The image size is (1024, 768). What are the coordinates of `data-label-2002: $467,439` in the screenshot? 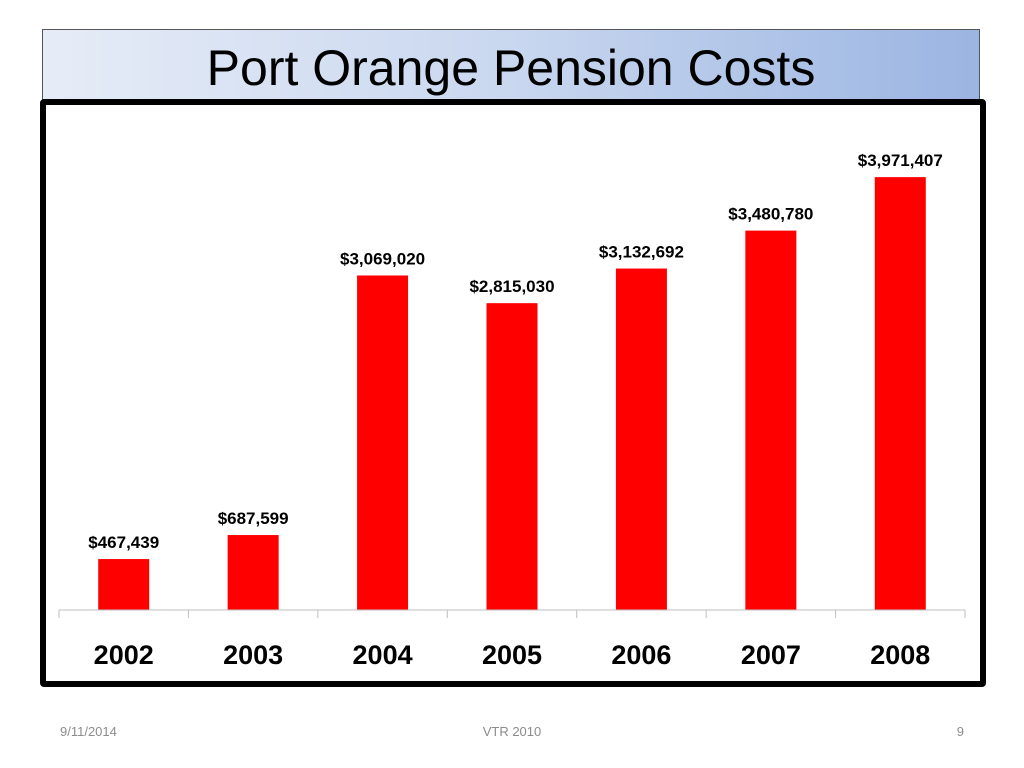 It's located at (123, 542).